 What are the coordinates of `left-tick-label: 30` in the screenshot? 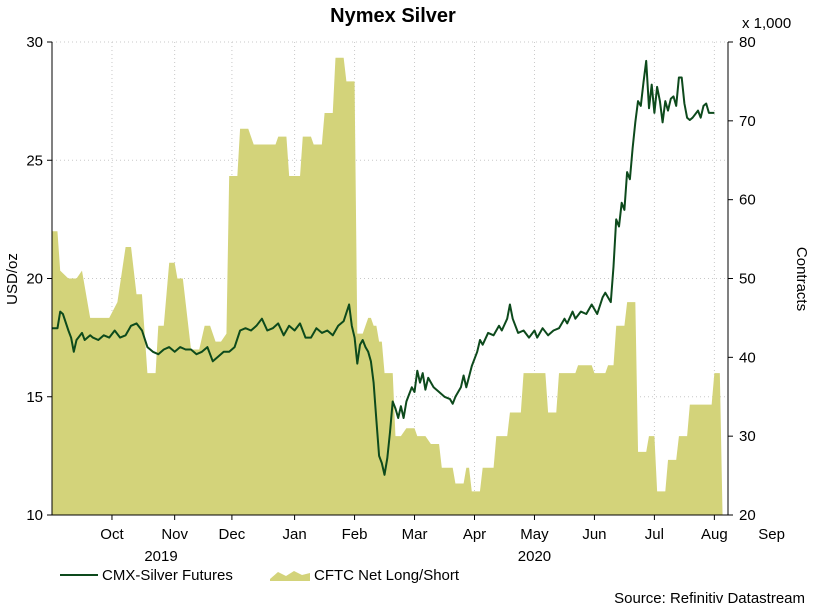 It's located at (34, 42).